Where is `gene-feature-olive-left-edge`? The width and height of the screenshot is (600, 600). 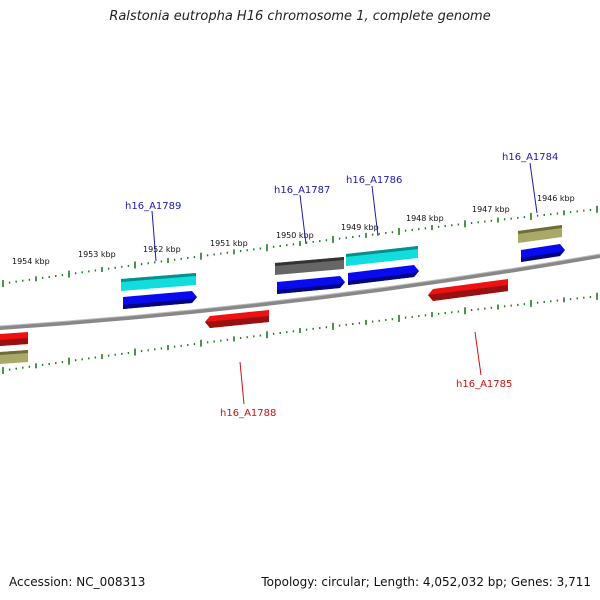 gene-feature-olive-left-edge is located at coordinates (14, 357).